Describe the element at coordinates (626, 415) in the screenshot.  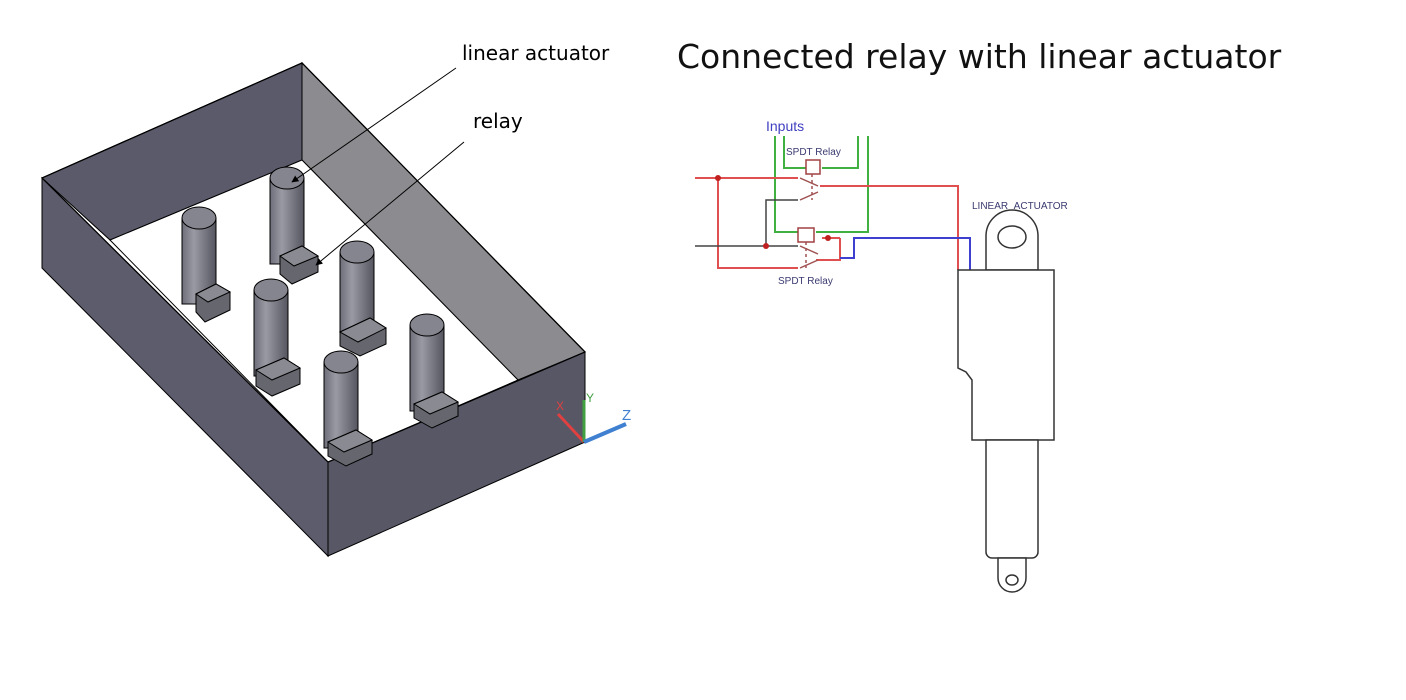
I see `axis-z-label: Z` at that location.